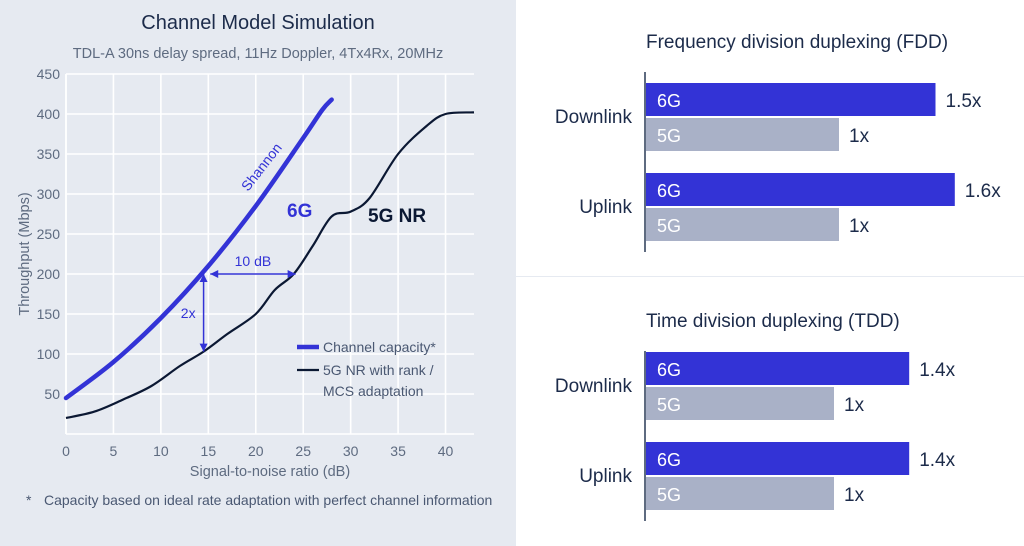  I want to click on y-tick-label: 100, so click(49, 354).